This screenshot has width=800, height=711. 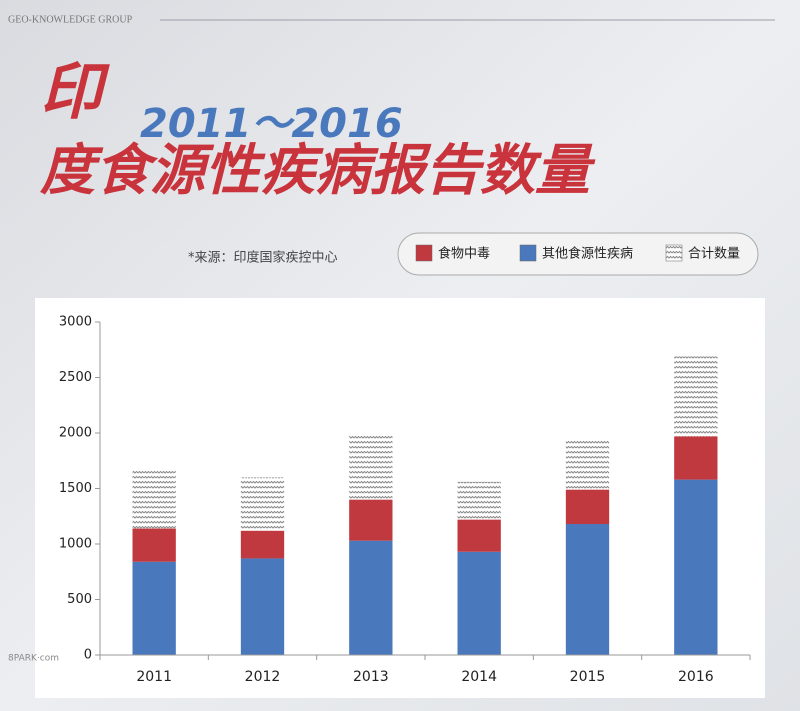 I want to click on legend-label: 食物中毒, so click(x=464, y=254).